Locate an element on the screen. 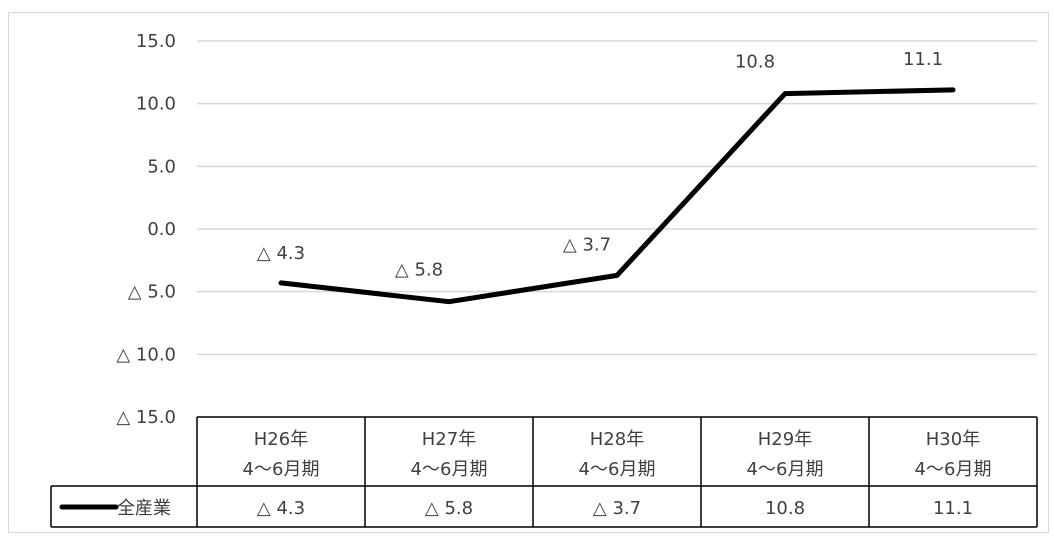 This screenshot has width=1054, height=540. y-tick-label: 10.0 is located at coordinates (156, 104).